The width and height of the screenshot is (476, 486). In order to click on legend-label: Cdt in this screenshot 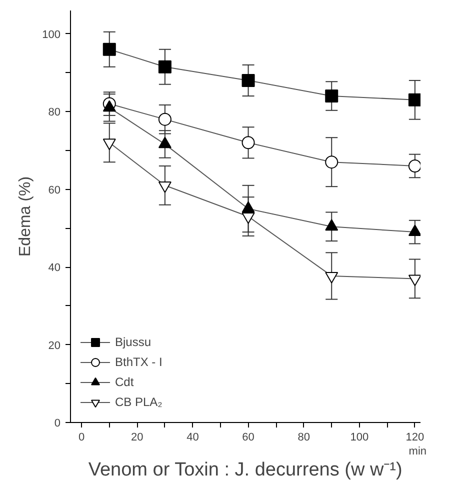, I will do `click(125, 382)`.